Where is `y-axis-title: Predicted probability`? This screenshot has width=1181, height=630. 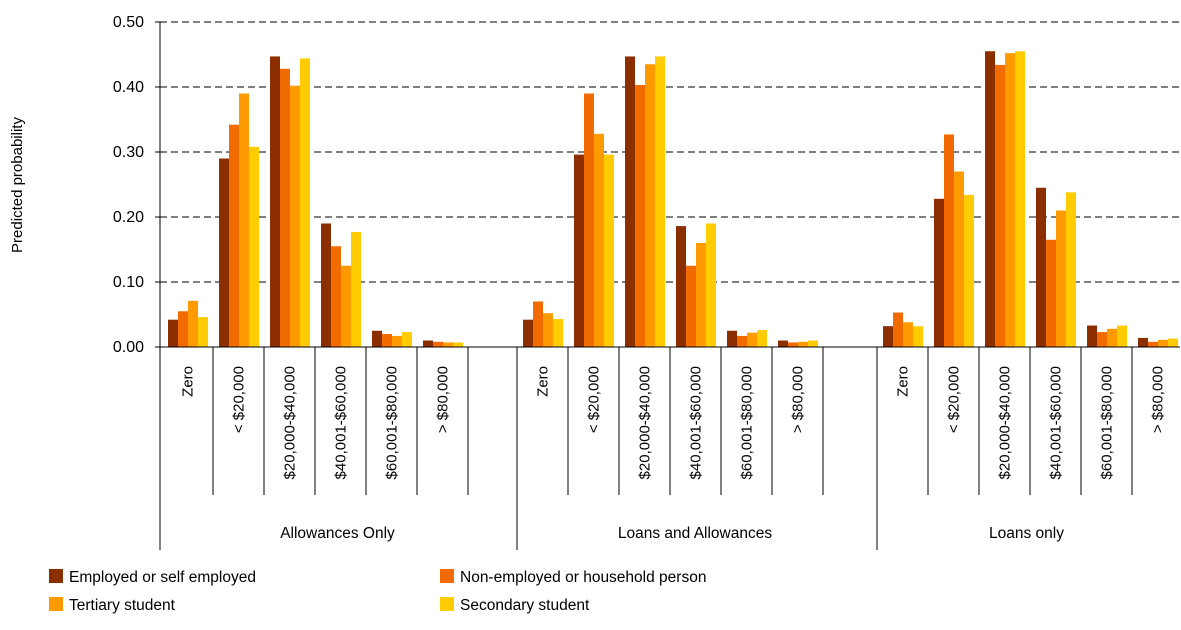
y-axis-title: Predicted probability is located at coordinates (17, 185).